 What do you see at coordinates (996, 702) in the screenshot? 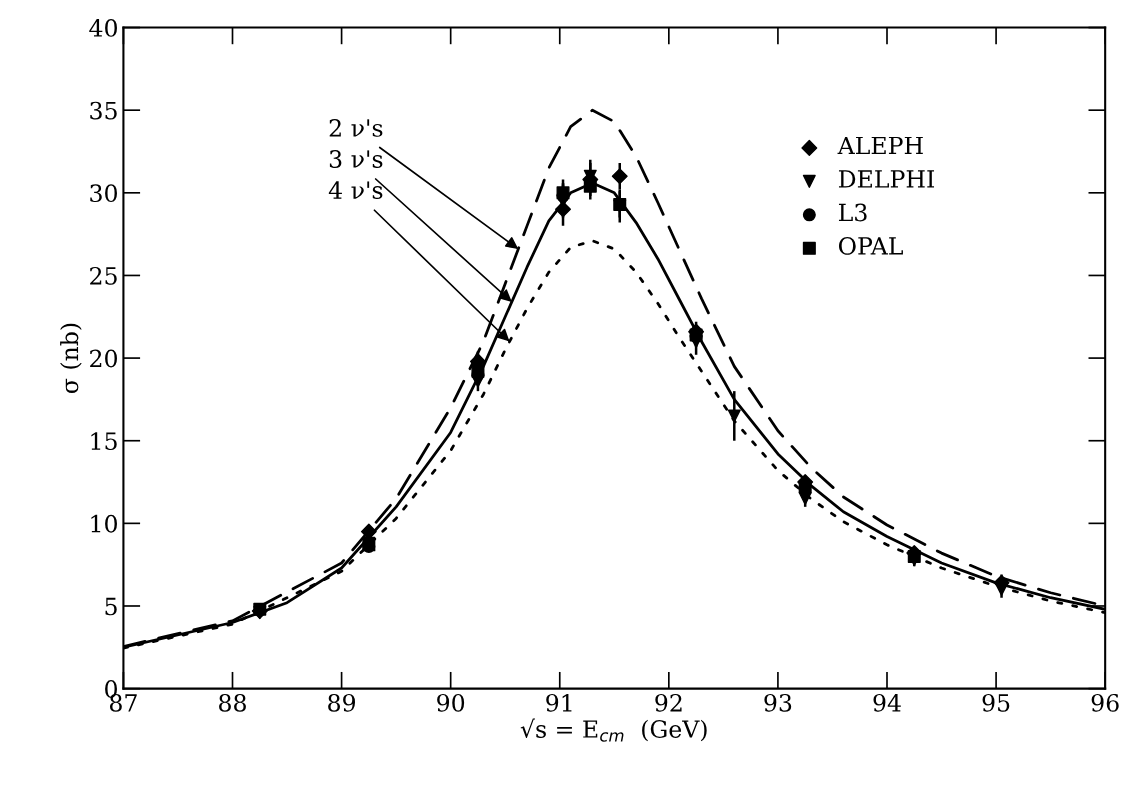
I see `x-tick-label: 95` at bounding box center [996, 702].